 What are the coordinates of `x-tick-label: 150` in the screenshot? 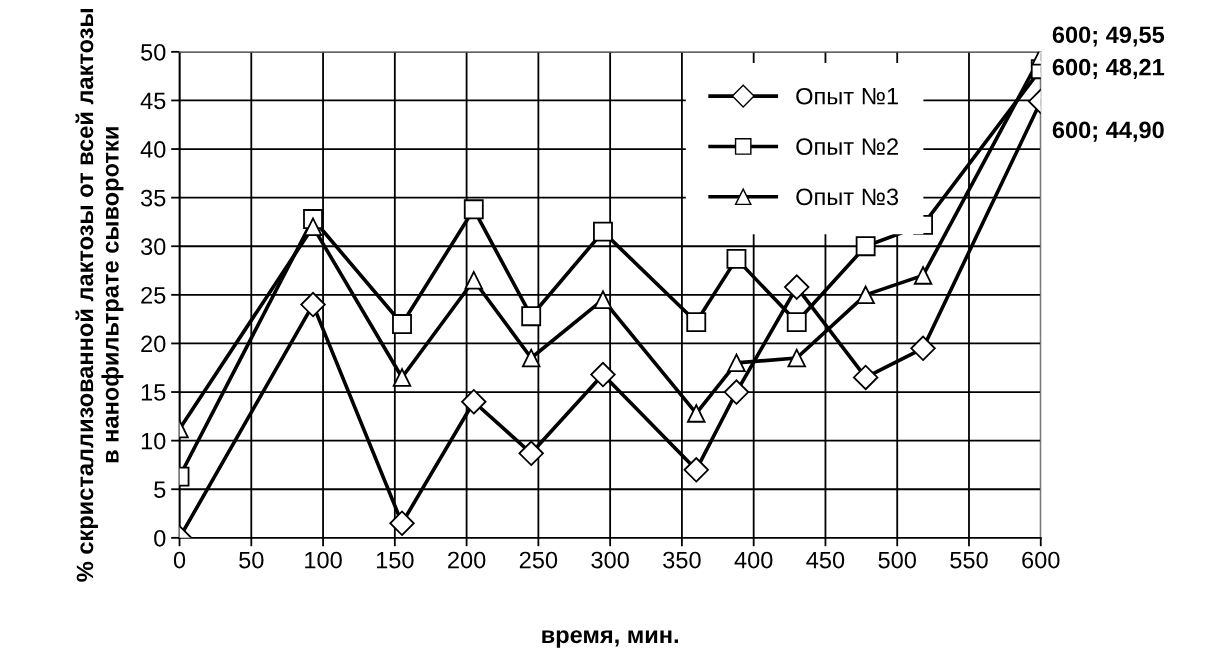 It's located at (395, 560).